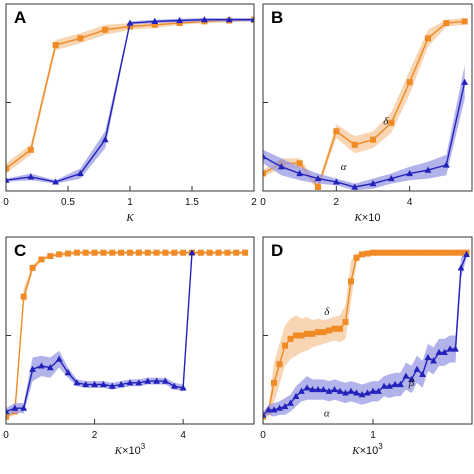  Describe the element at coordinates (20, 250) in the screenshot. I see `panel-label: C` at that location.